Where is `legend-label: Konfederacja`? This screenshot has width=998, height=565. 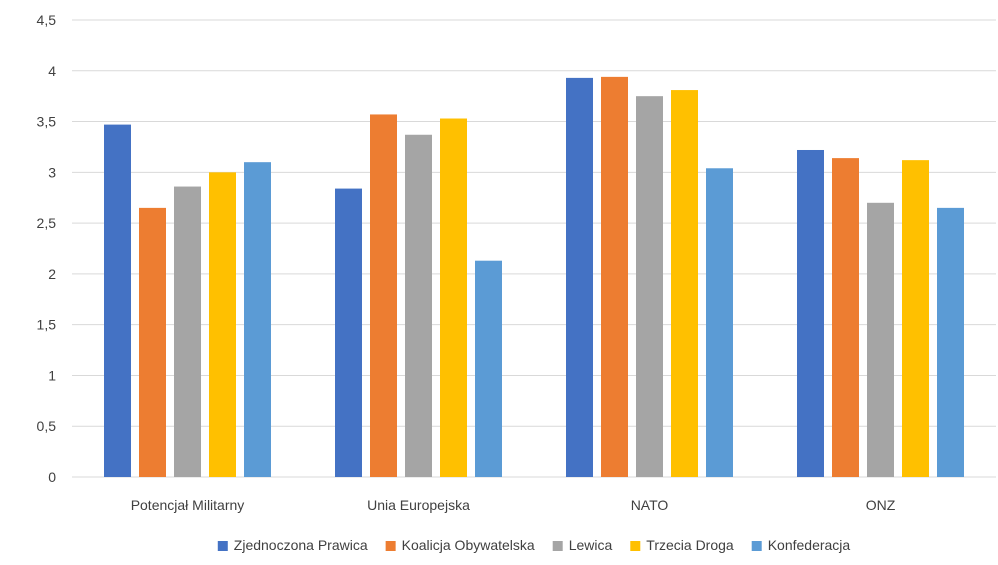 legend-label: Konfederacja is located at coordinates (809, 545).